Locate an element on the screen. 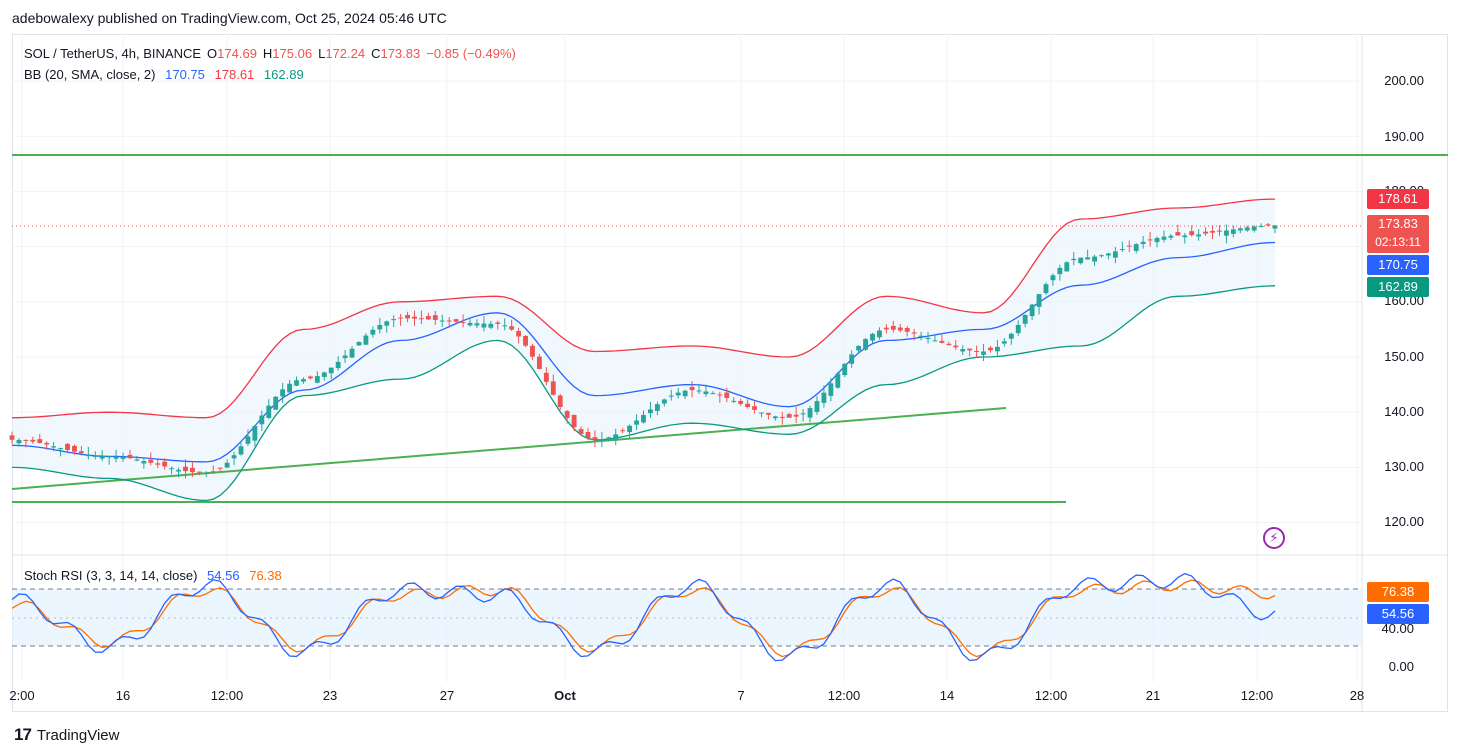  bar-countdown: 02:13:11 is located at coordinates (1398, 242).